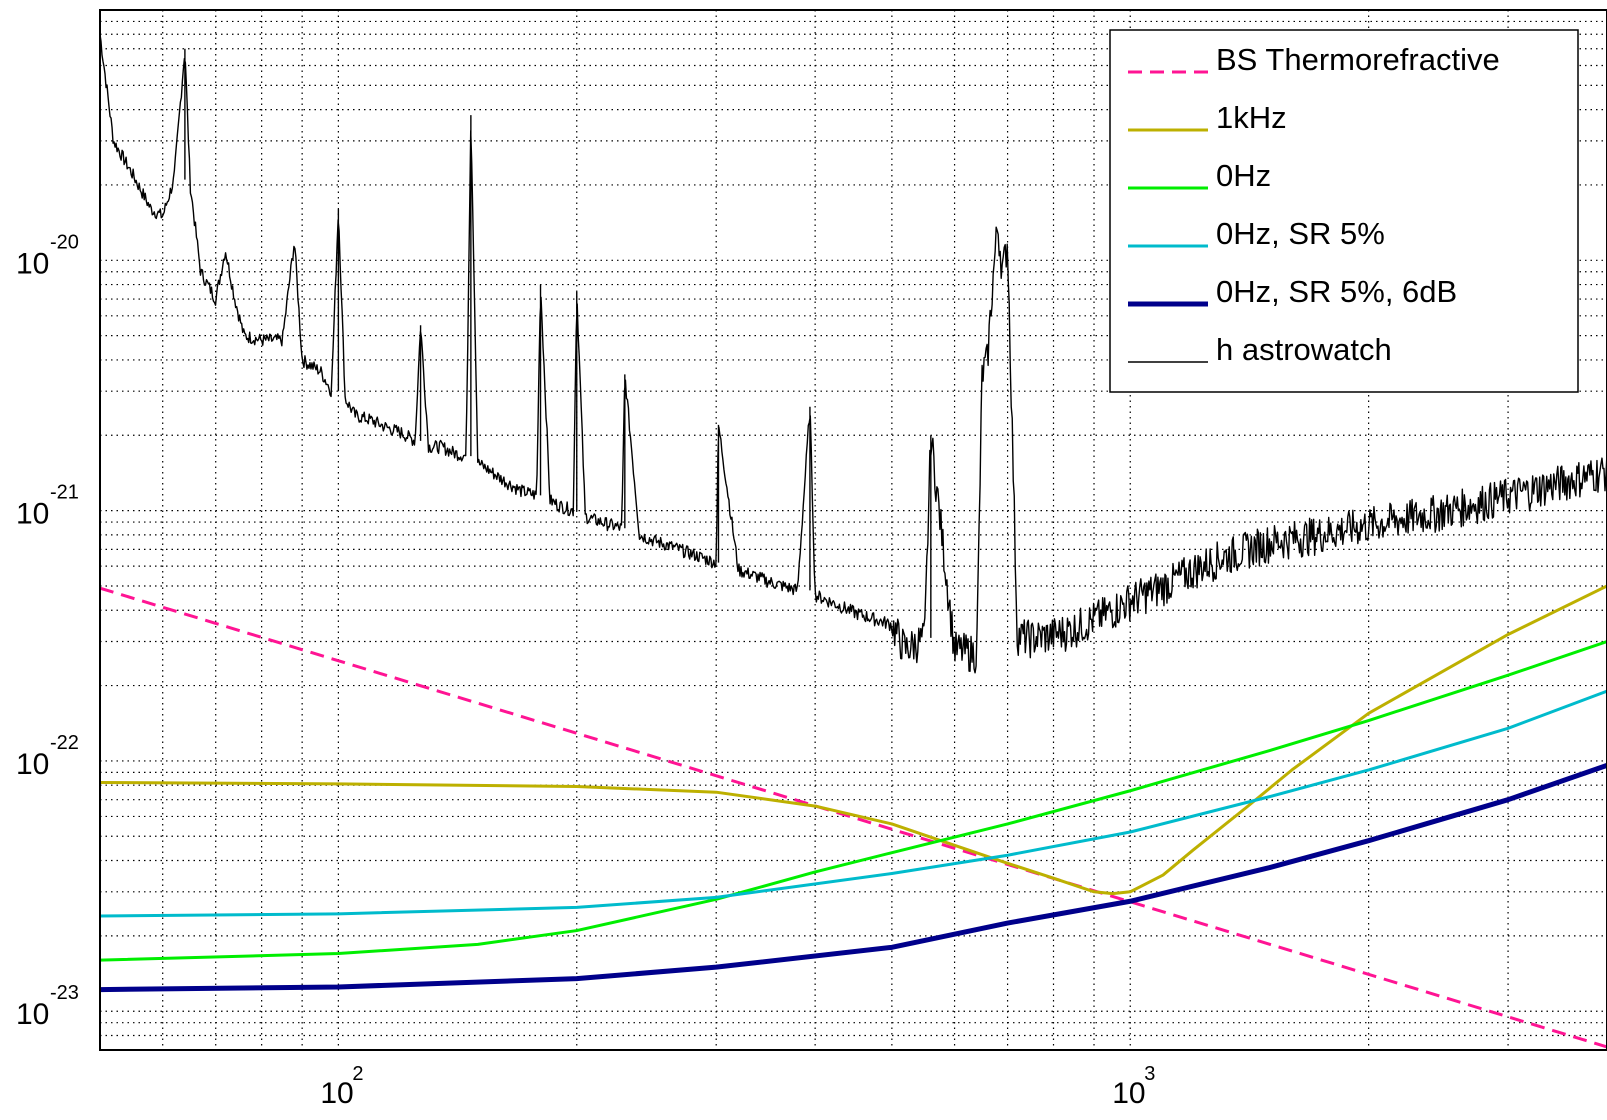 The image size is (1607, 1120). I want to click on y-tick-label: 10-21, so click(47, 506).